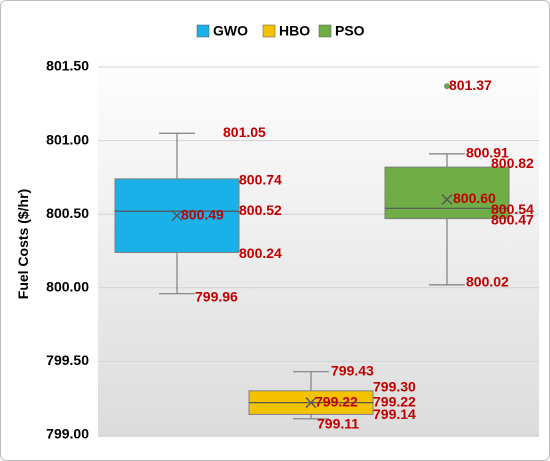  Describe the element at coordinates (311, 395) in the screenshot. I see `box-hbo` at that location.